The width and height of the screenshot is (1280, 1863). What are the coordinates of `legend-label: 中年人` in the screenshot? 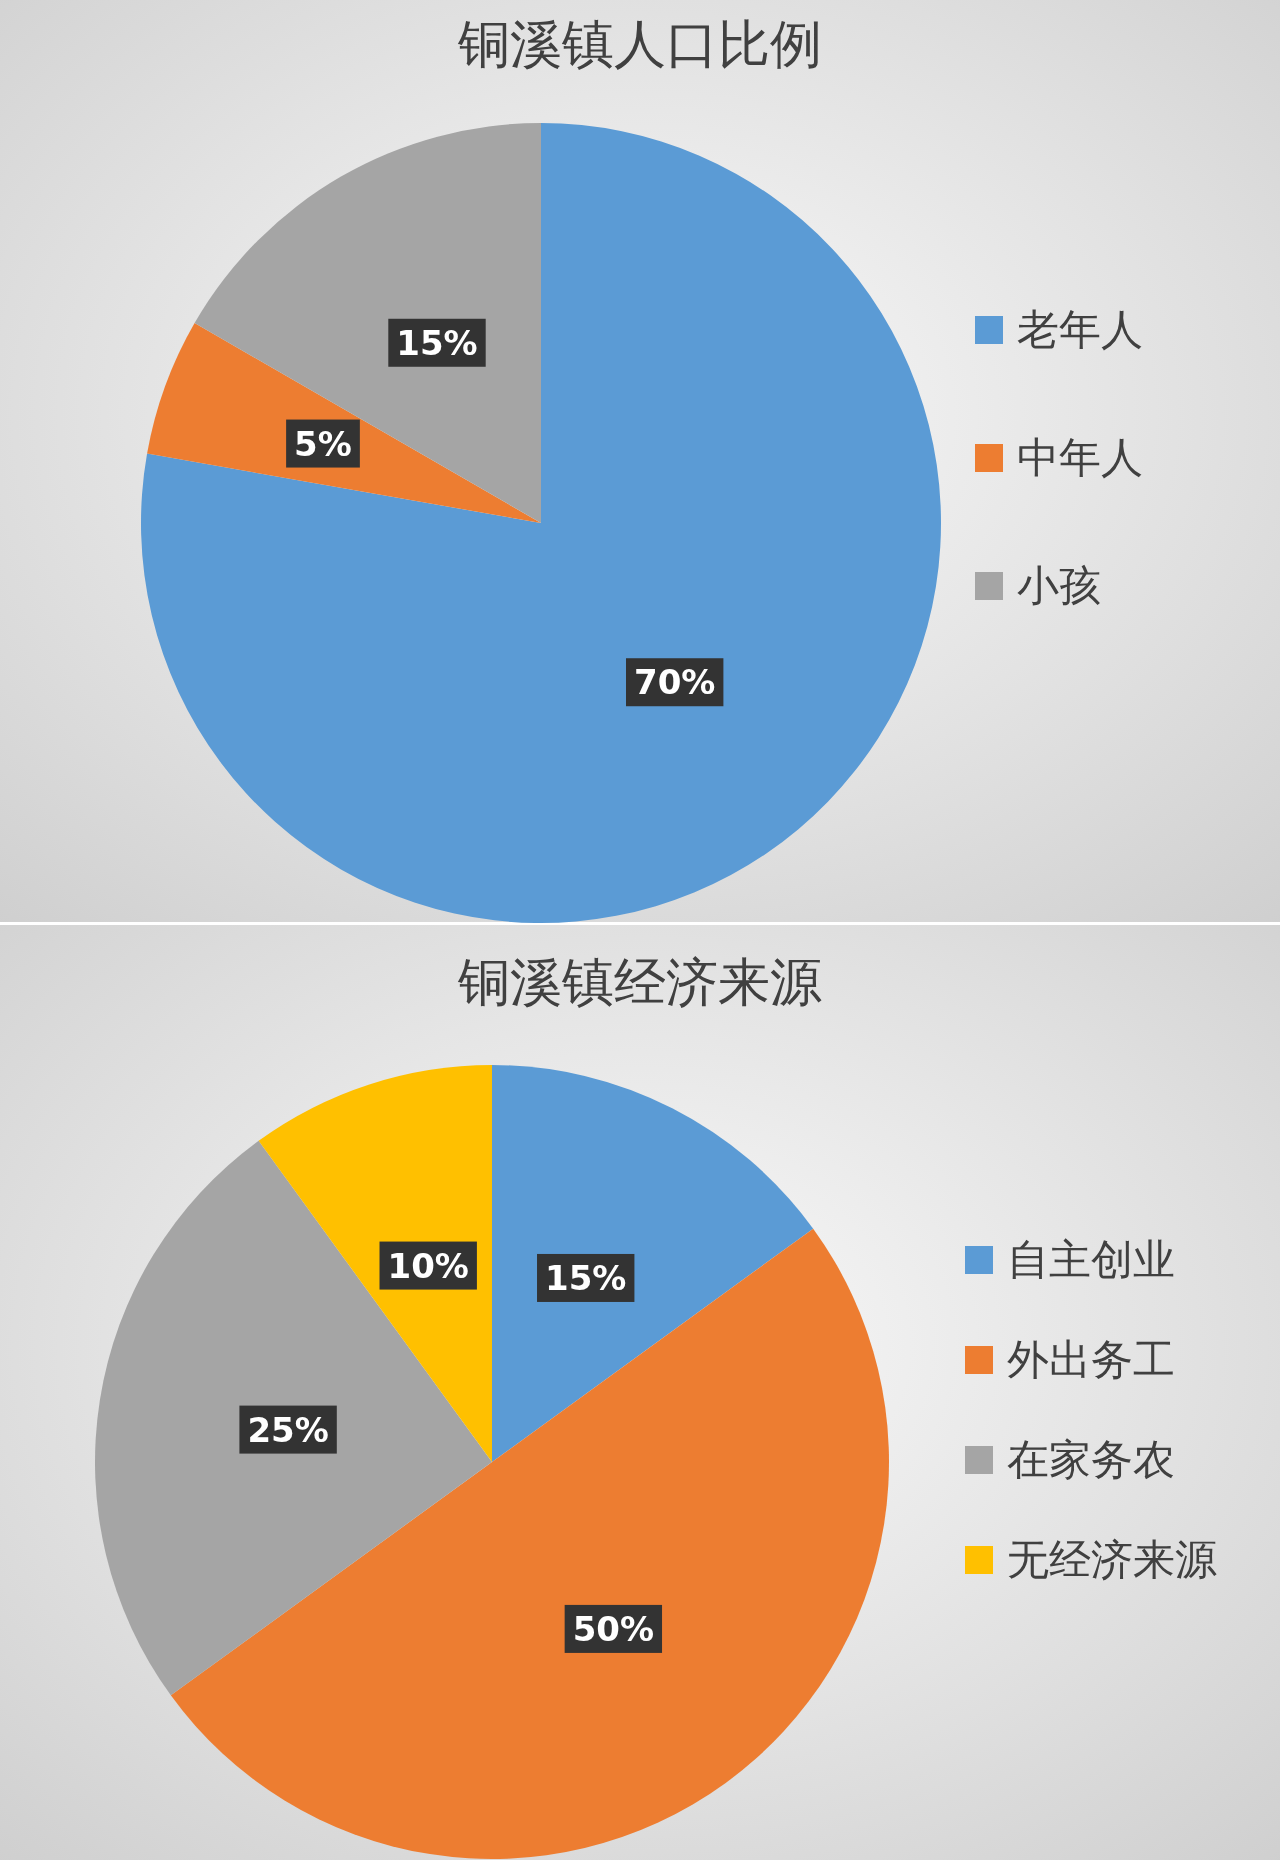 It's located at (1080, 457).